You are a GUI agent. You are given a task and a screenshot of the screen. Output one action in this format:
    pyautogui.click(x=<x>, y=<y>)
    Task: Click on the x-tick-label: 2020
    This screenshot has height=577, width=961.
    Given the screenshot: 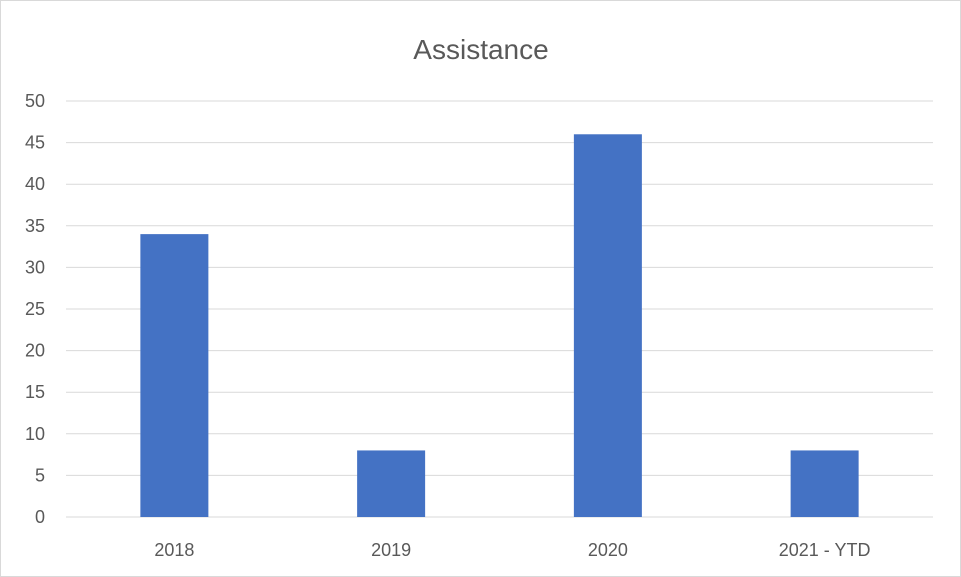 What is the action you would take?
    pyautogui.click(x=608, y=550)
    